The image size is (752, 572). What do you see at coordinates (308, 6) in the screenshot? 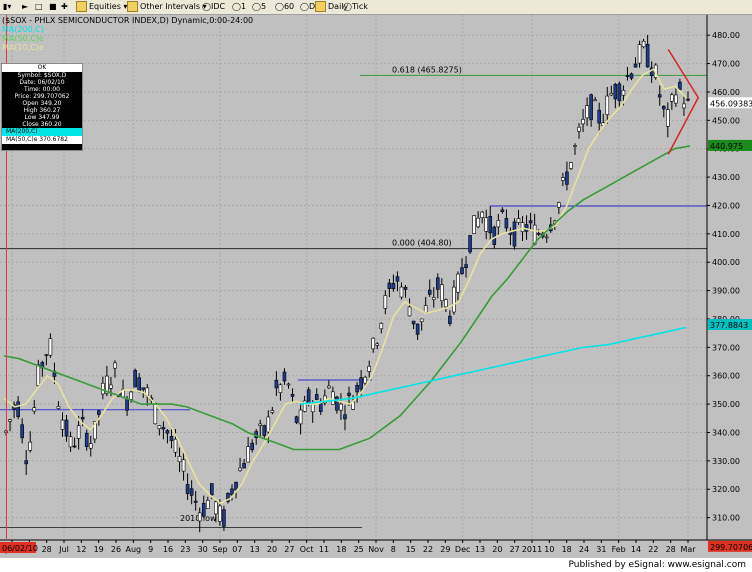
I see `interval-d: ◯D` at bounding box center [308, 6].